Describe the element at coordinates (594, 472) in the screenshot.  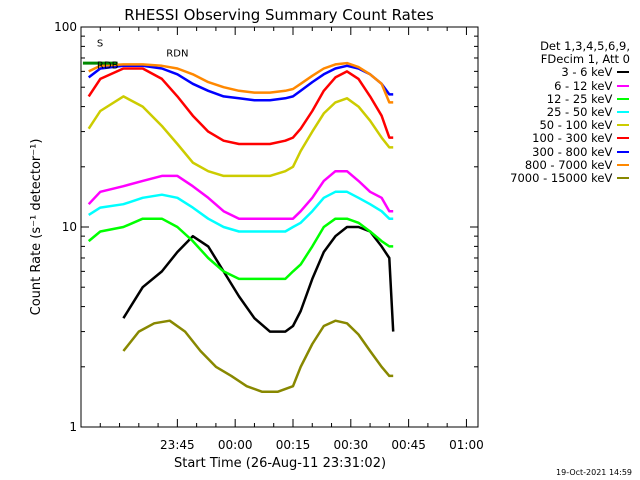
I see `footer-timestamp: 19-Oct-2021 14:59` at that location.